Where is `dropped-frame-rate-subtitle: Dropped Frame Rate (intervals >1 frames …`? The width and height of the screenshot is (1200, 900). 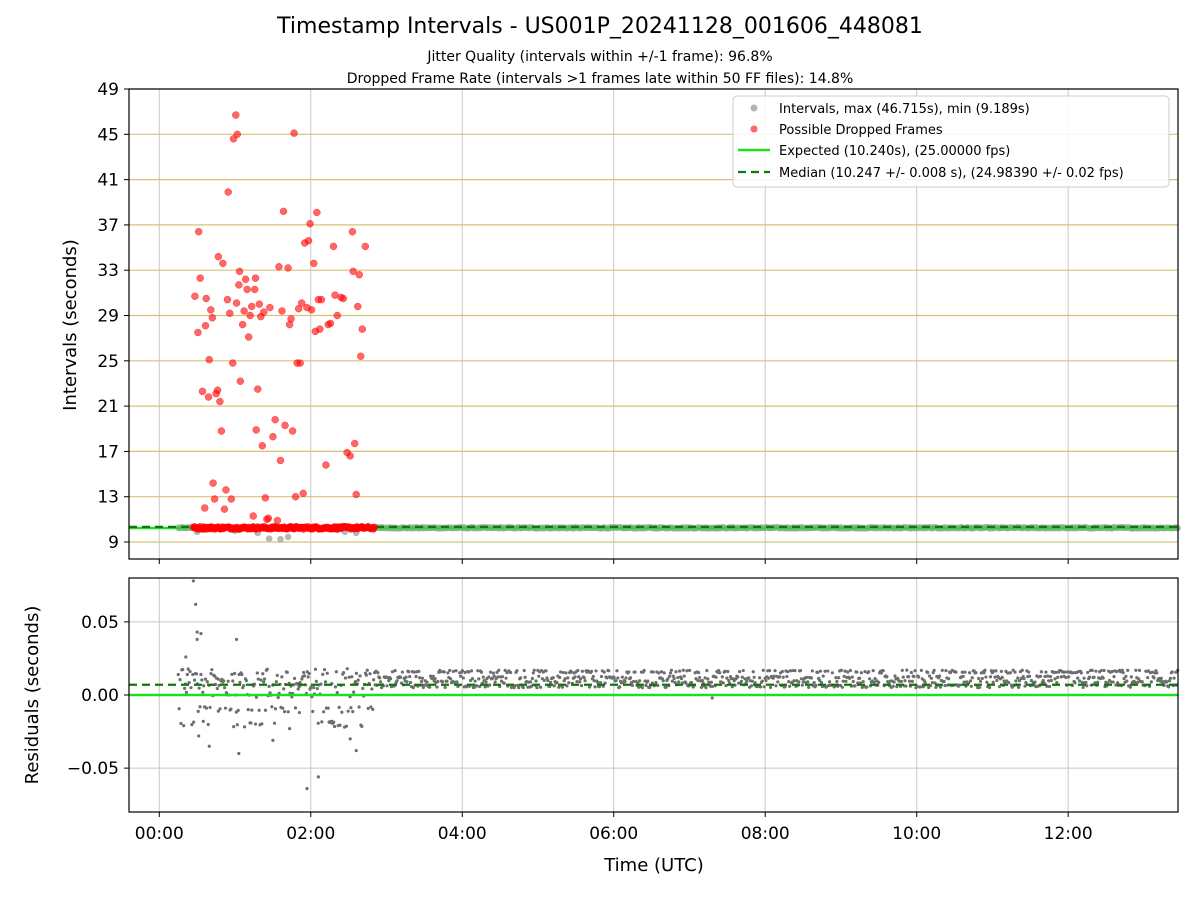 dropped-frame-rate-subtitle: Dropped Frame Rate (intervals >1 frames … is located at coordinates (600, 79).